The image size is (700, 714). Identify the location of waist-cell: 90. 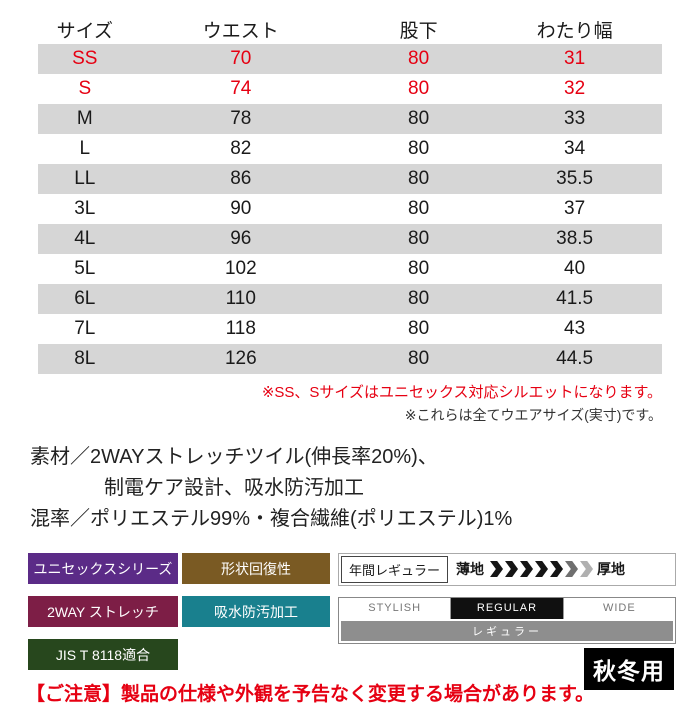
(241, 208).